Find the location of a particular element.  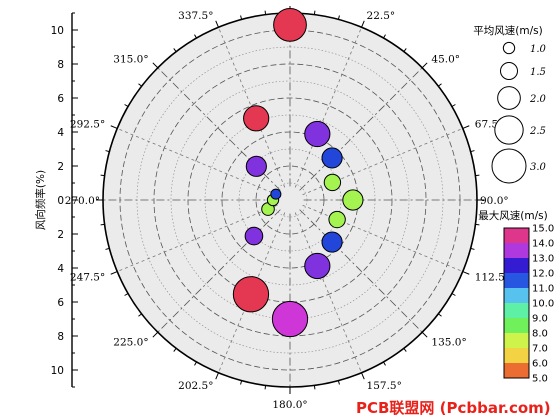

color-legend-label: 7.0 is located at coordinates (540, 349).